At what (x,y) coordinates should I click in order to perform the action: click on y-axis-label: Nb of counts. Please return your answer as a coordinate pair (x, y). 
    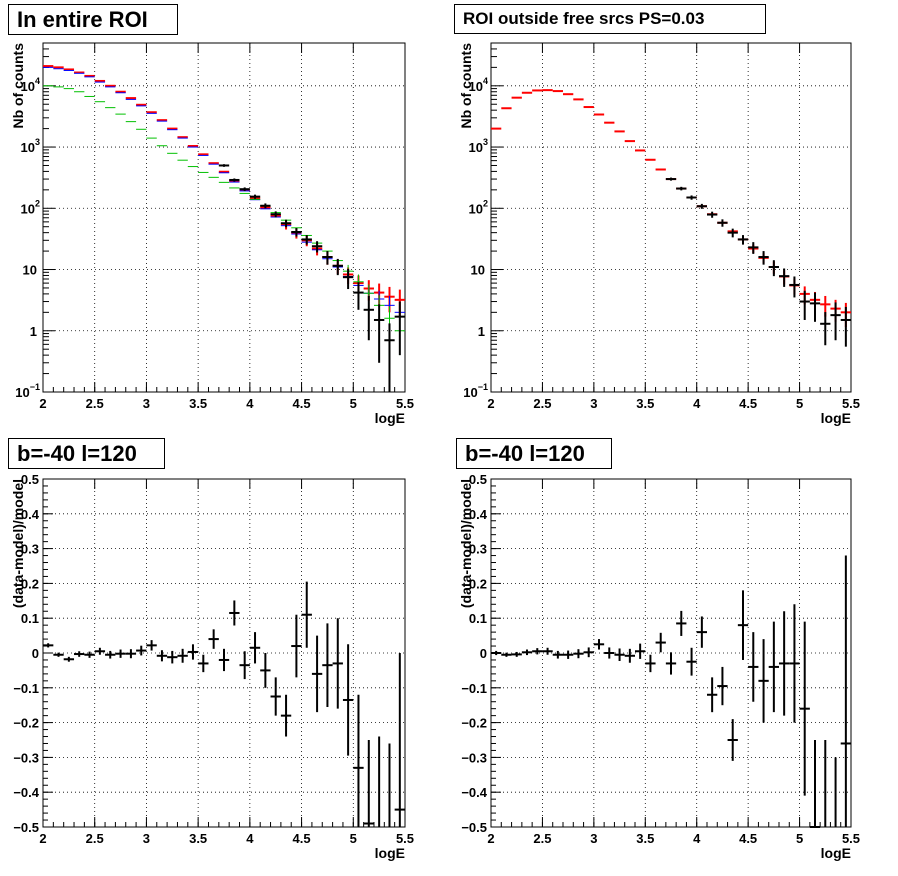
    Looking at the image, I should click on (18, 86).